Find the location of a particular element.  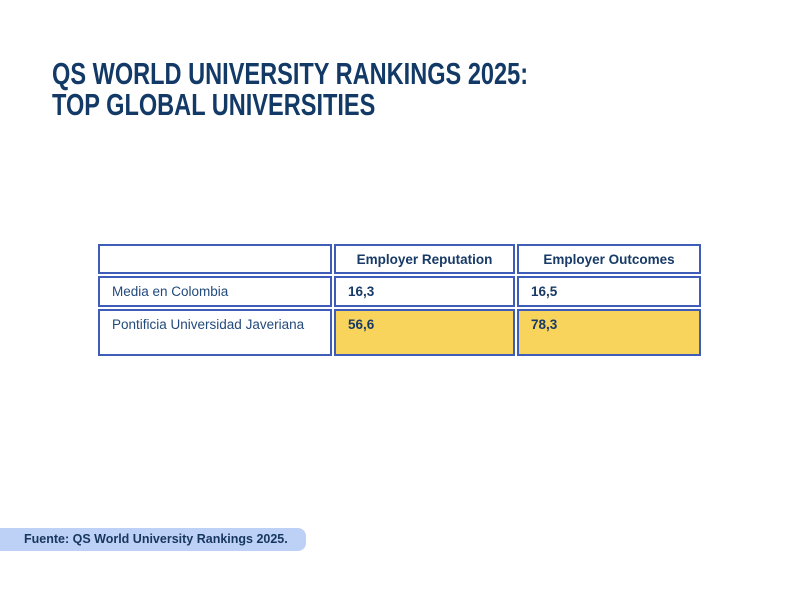

column-header-employer-outcomes: Employer Outcomes is located at coordinates (609, 259).